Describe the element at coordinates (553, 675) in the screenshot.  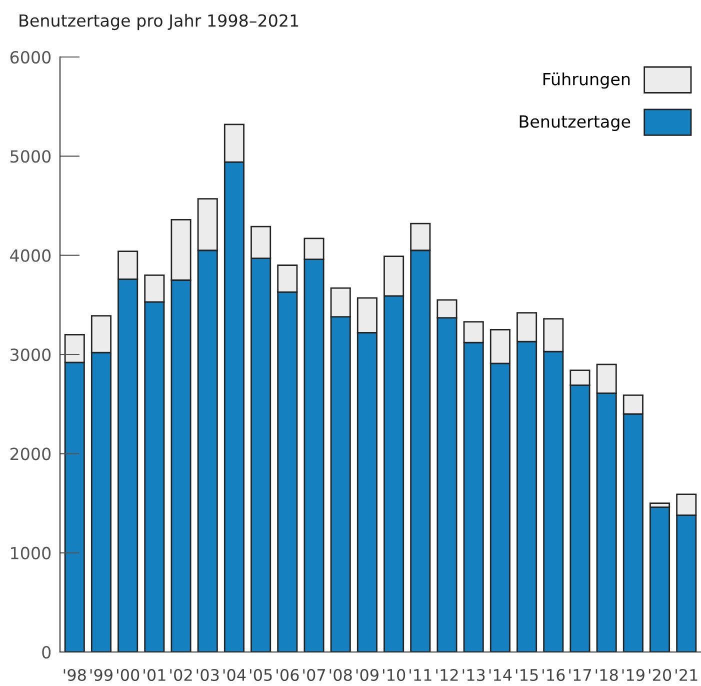
I see `x-tick-label: '16` at that location.